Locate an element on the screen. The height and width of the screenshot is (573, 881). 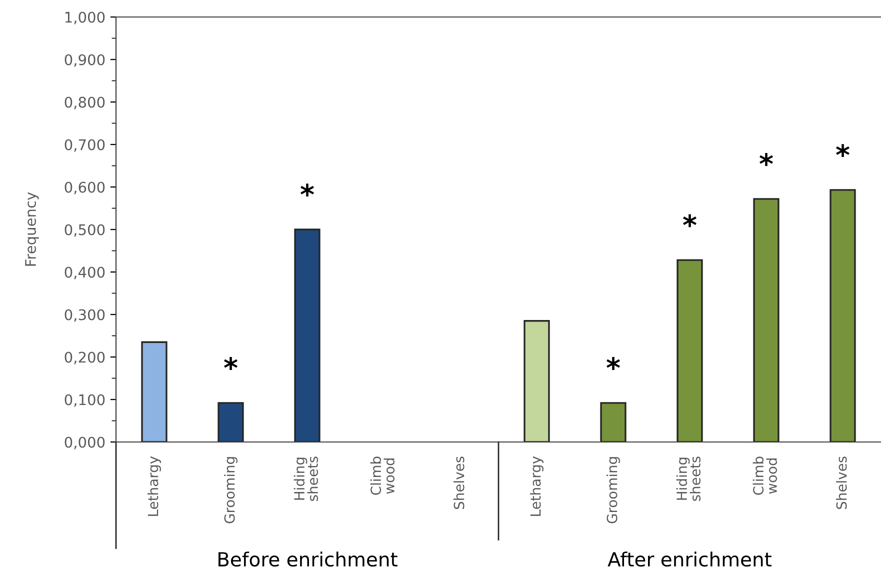
text: Before enrichment is located at coordinates (308, 559).